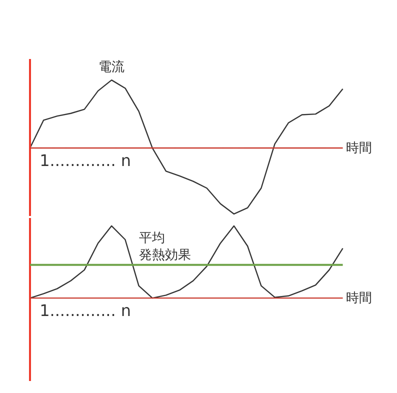 This screenshot has height=393, width=397. I want to click on annotation: 1............. n, so click(86, 160).